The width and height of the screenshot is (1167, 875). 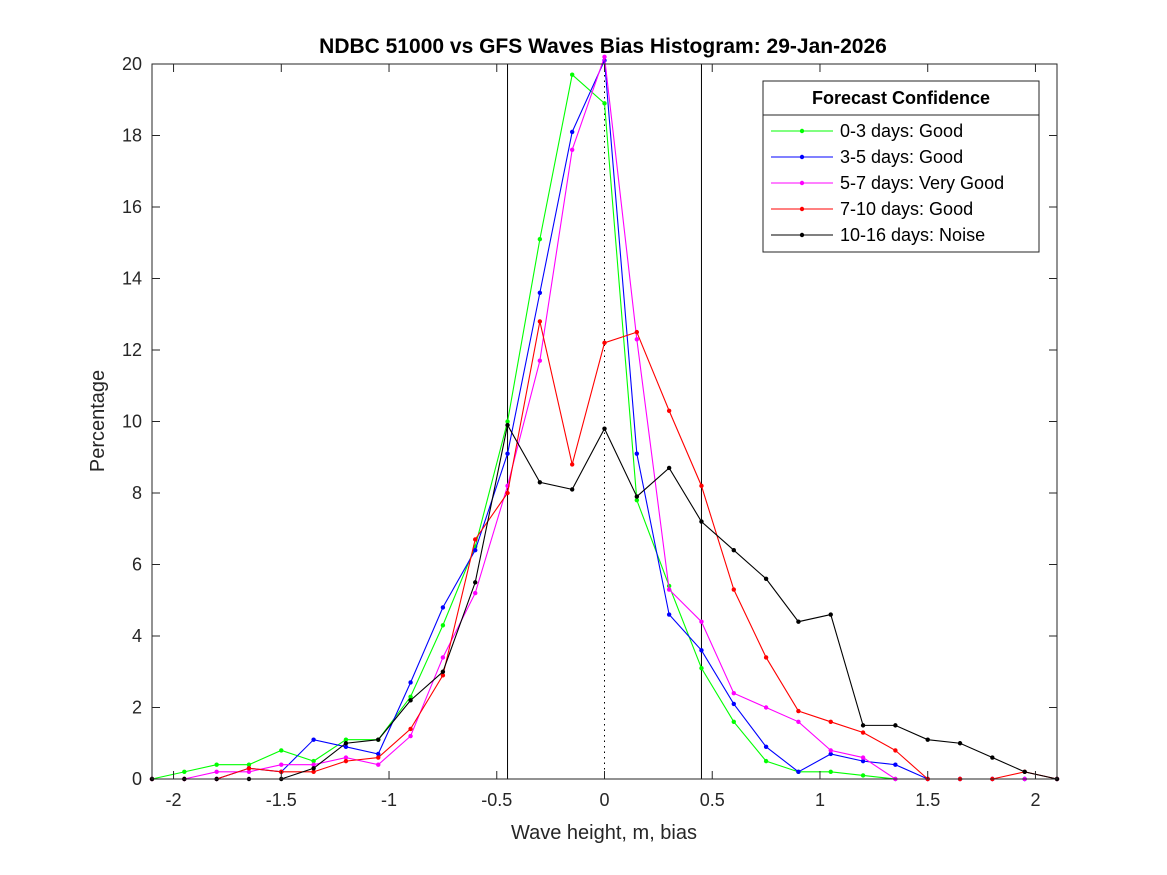 I want to click on y-tick-label: 8, so click(x=137, y=493).